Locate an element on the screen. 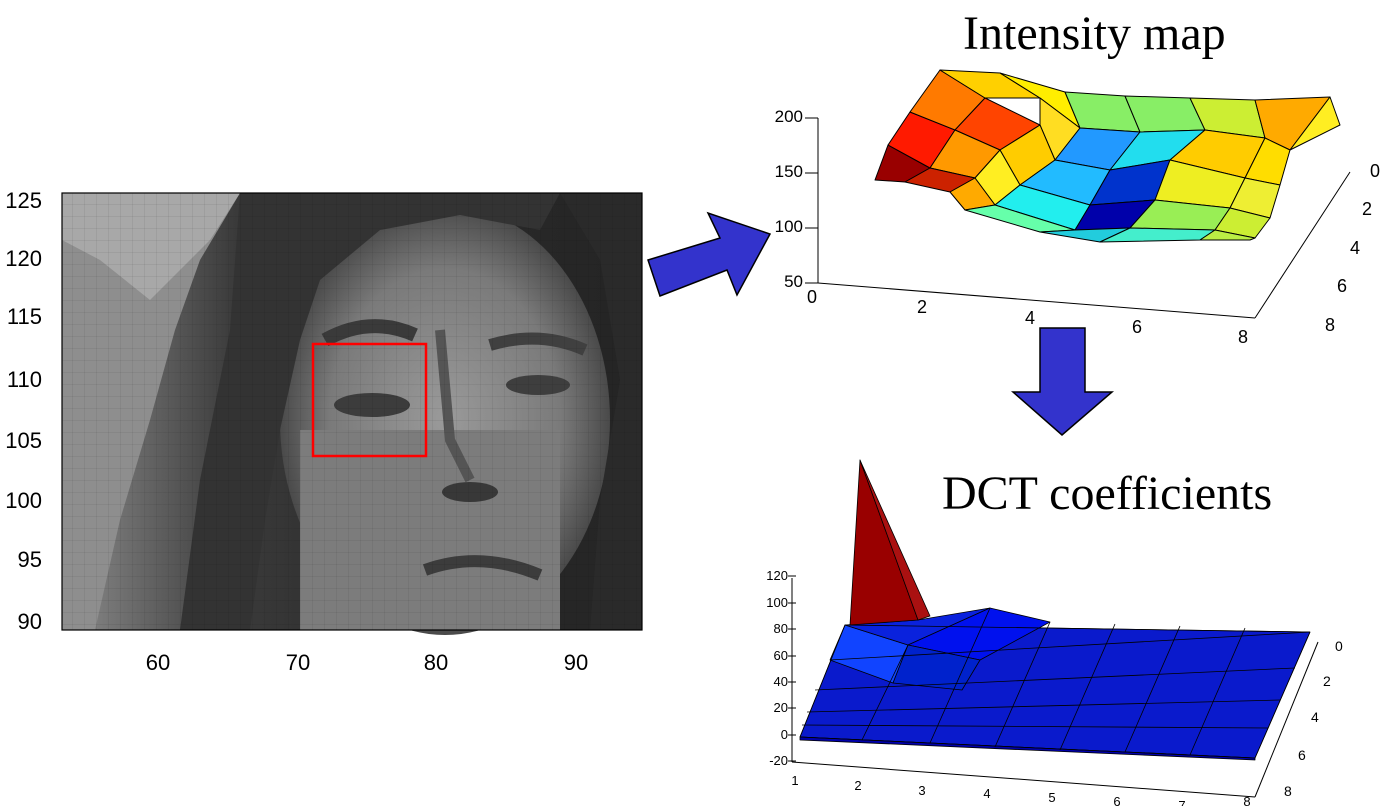 This screenshot has height=806, width=1385. z-tick-label: 150 is located at coordinates (789, 171).